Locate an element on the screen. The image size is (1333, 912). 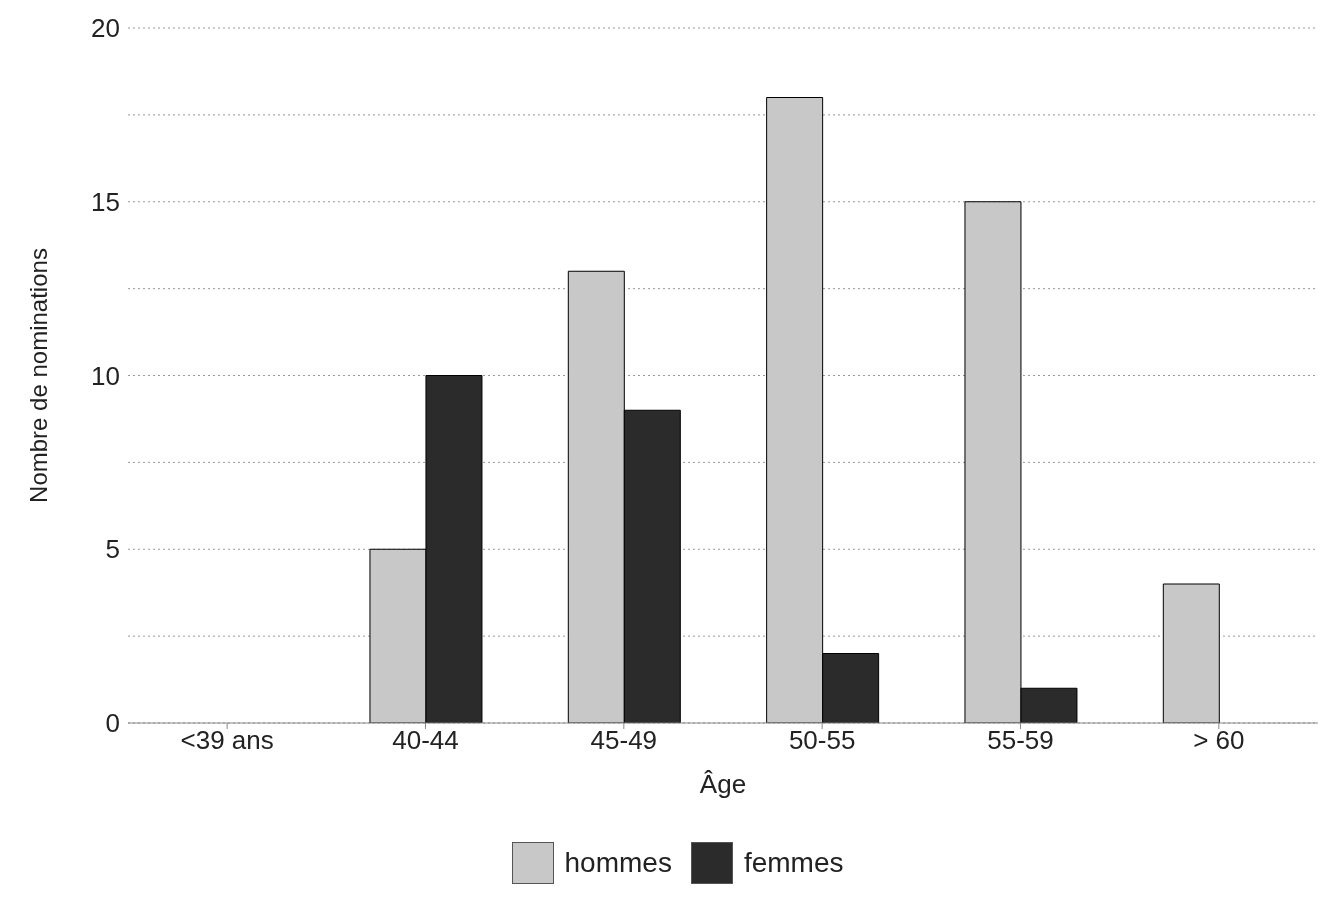
y-tick-label: 0 is located at coordinates (112, 723).